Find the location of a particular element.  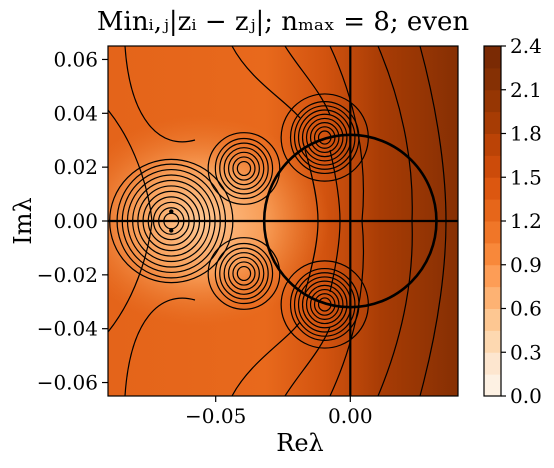

x-axis-label: Reλ is located at coordinates (299, 443).